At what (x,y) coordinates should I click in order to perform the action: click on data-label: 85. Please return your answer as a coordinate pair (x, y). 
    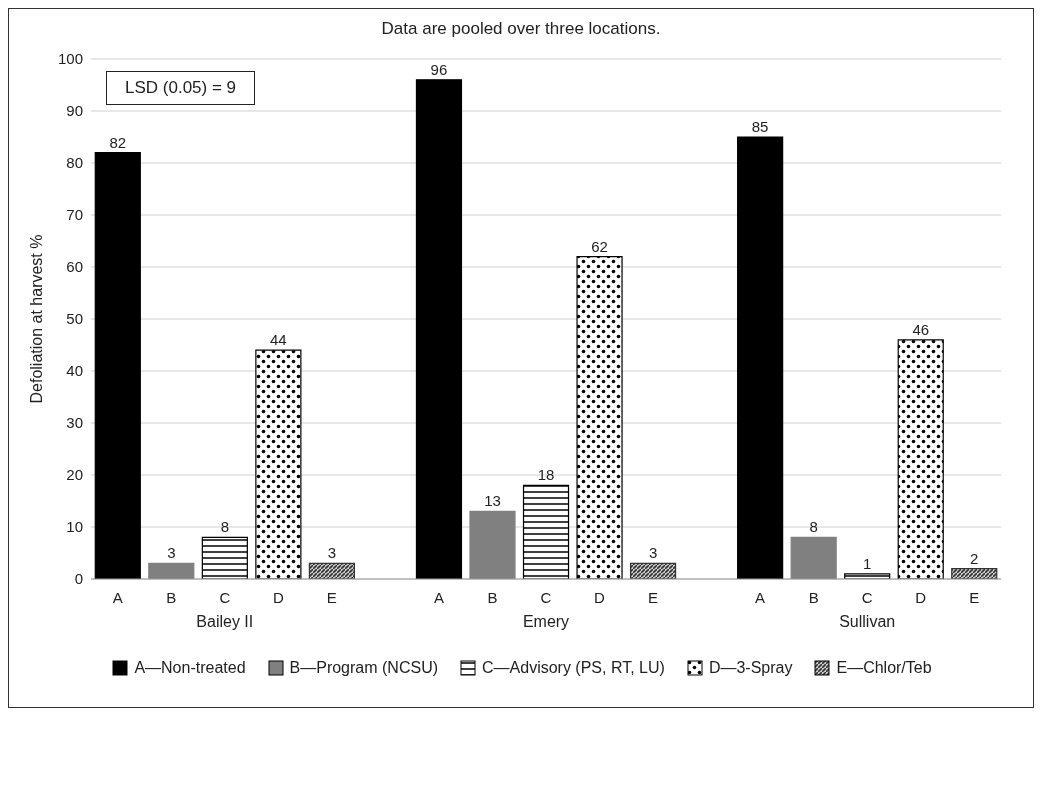
    Looking at the image, I should click on (760, 126).